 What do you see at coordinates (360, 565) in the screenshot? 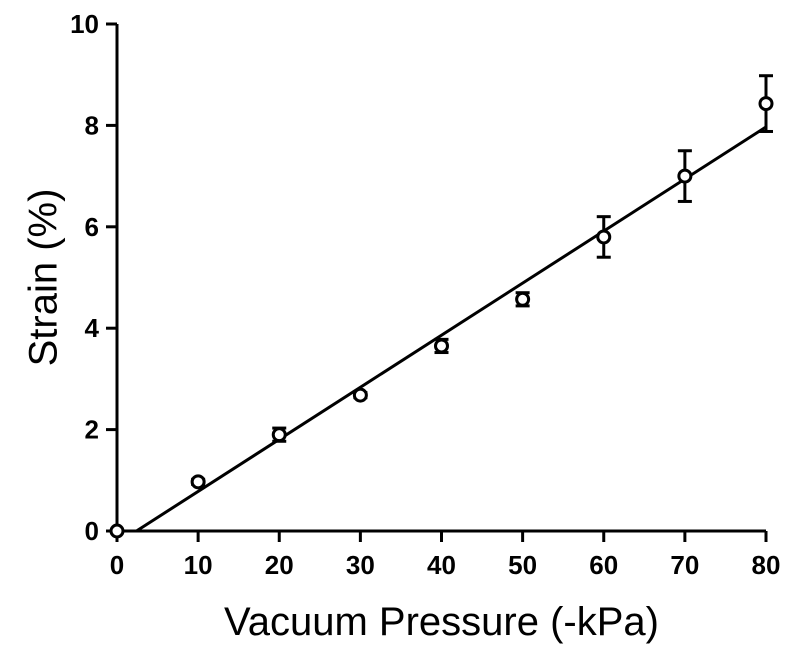
I see `x-tick-label: 30` at bounding box center [360, 565].